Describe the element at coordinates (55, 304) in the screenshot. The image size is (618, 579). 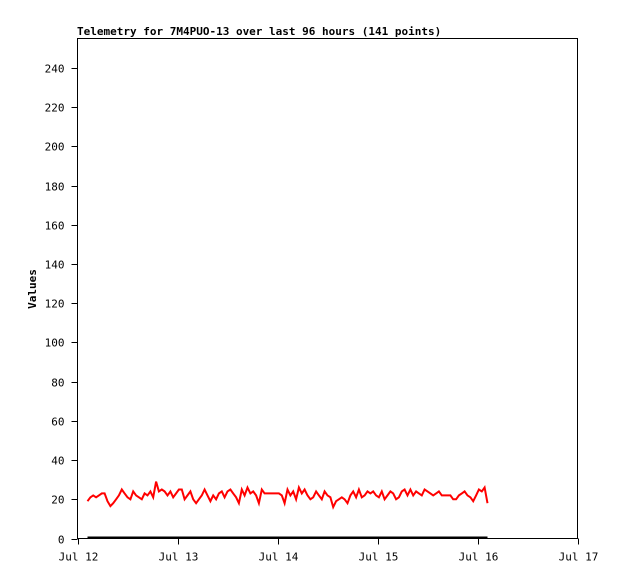
I see `y-tick-label: 120` at that location.